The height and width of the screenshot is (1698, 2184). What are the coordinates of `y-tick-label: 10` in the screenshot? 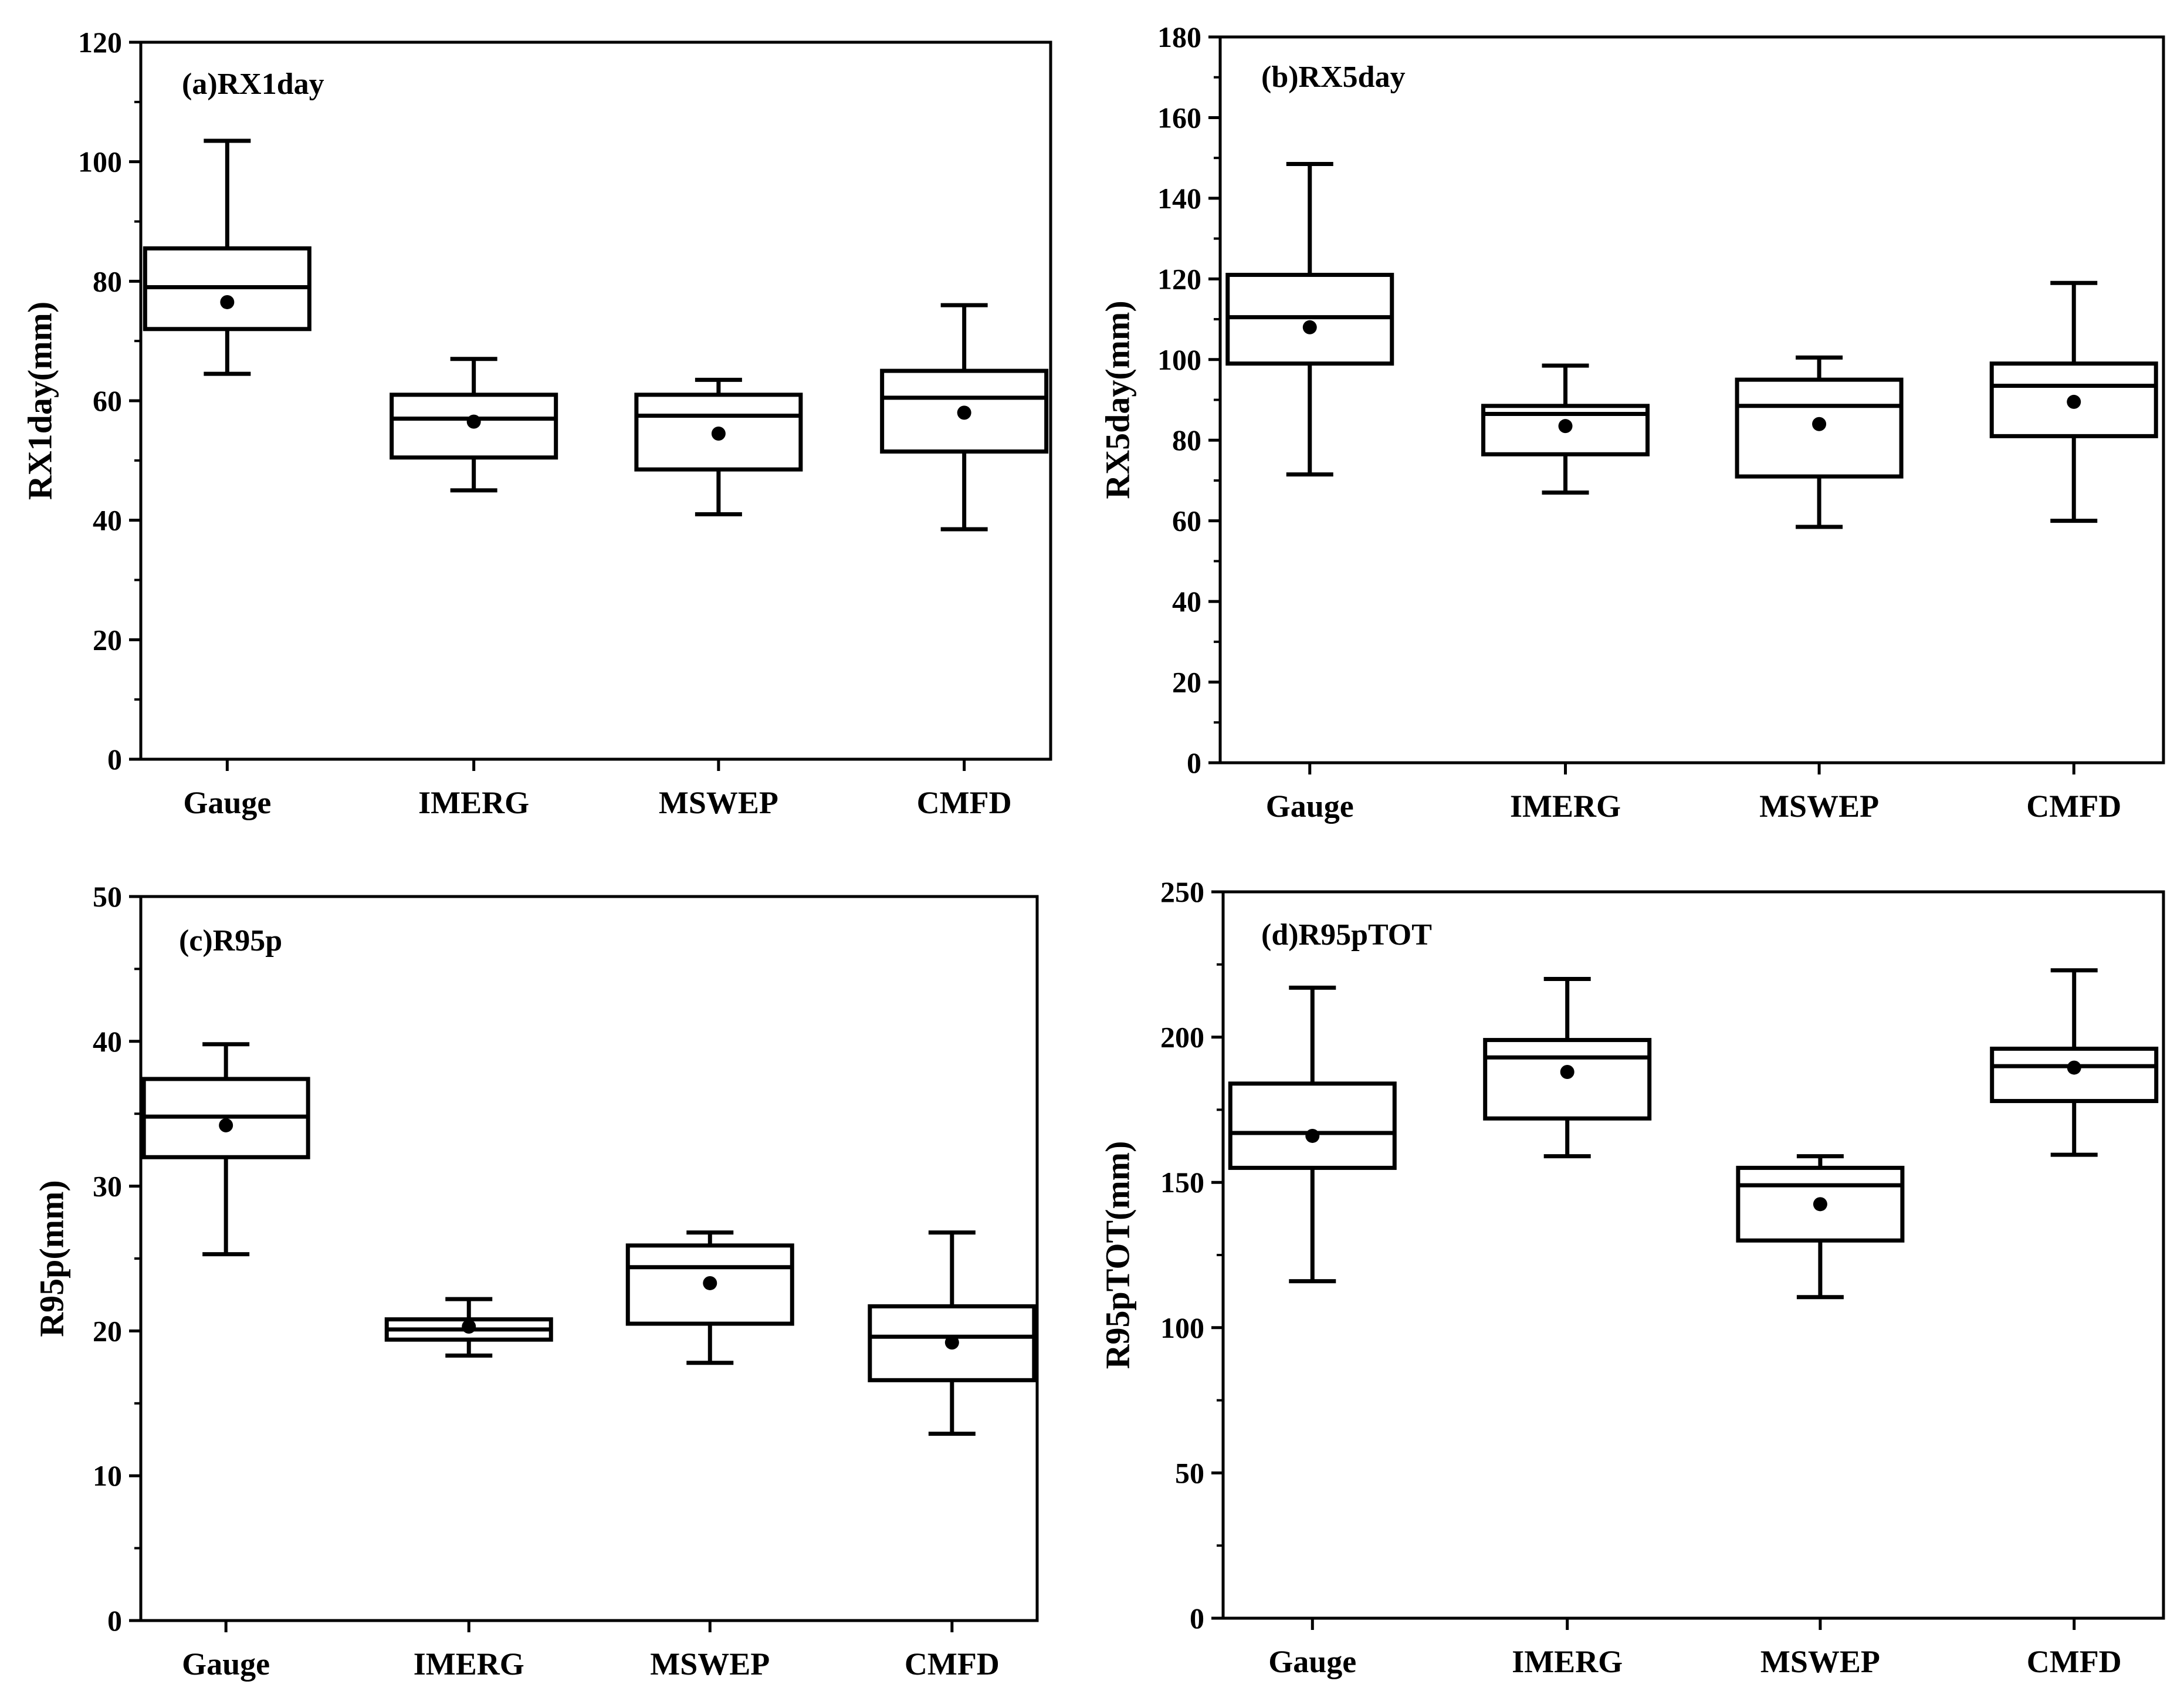 It's located at (107, 1475).